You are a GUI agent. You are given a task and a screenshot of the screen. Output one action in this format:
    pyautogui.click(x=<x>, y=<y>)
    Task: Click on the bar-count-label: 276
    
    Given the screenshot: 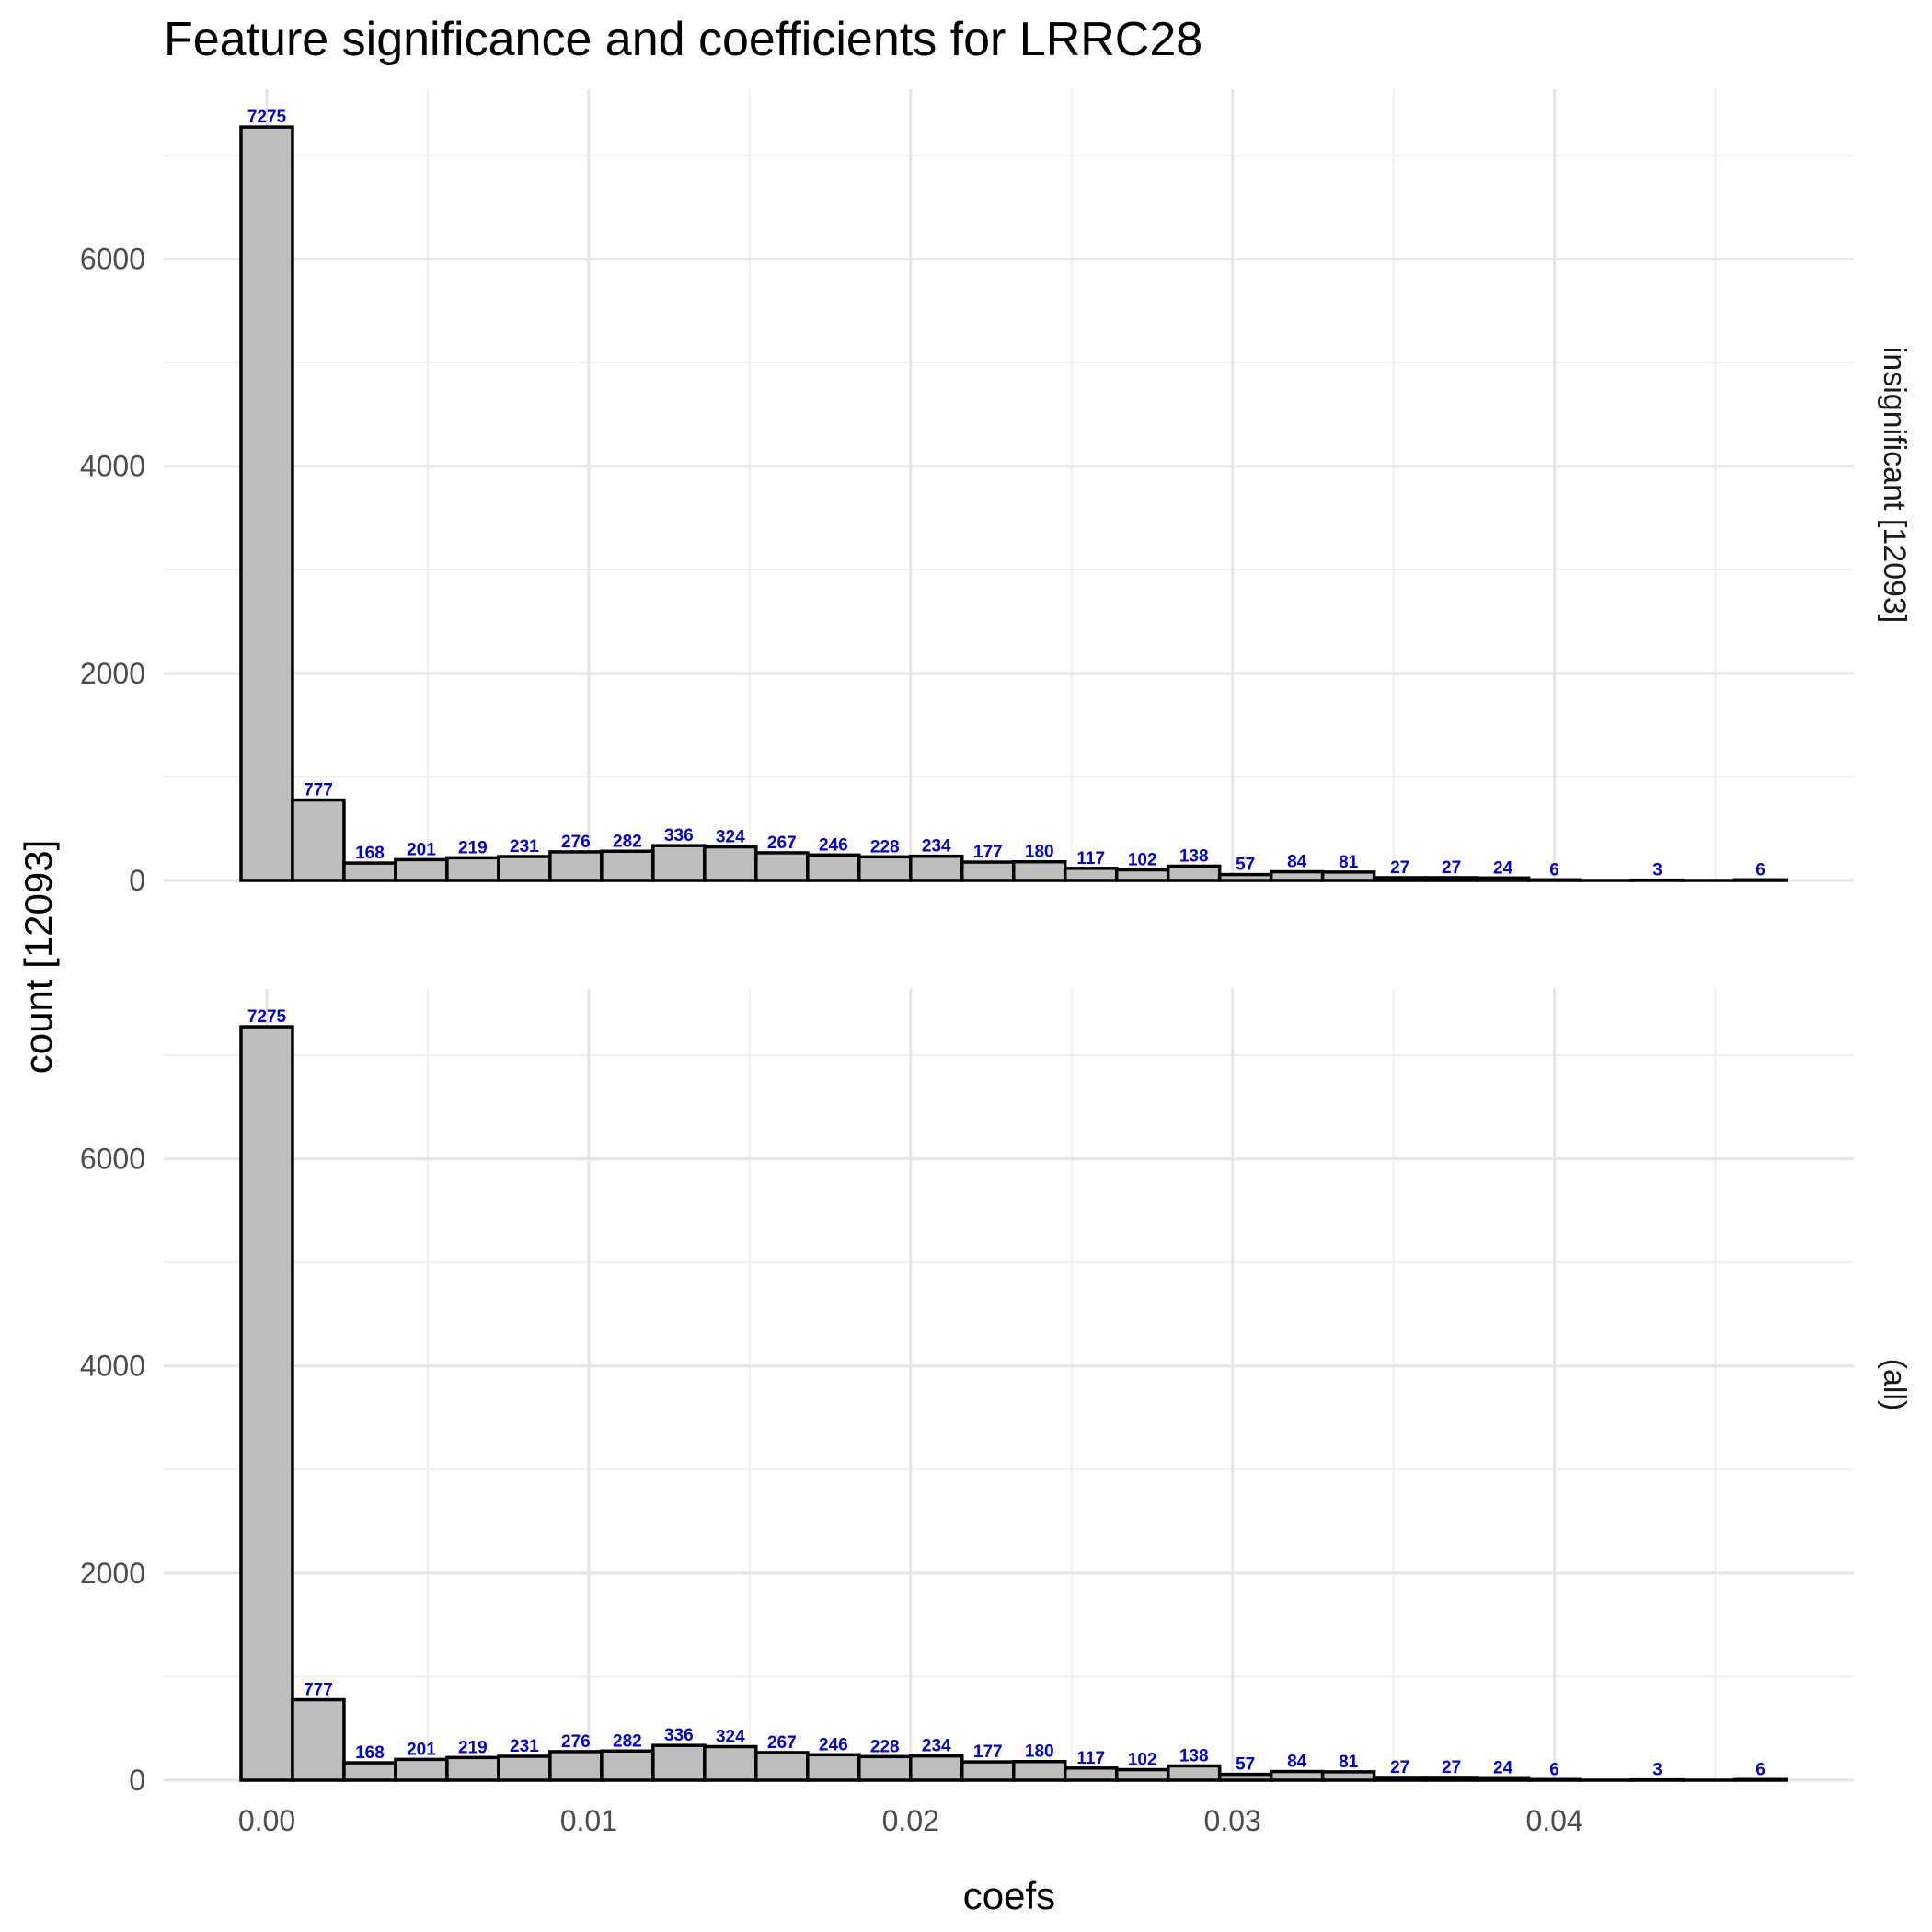 What is the action you would take?
    pyautogui.click(x=576, y=1742)
    